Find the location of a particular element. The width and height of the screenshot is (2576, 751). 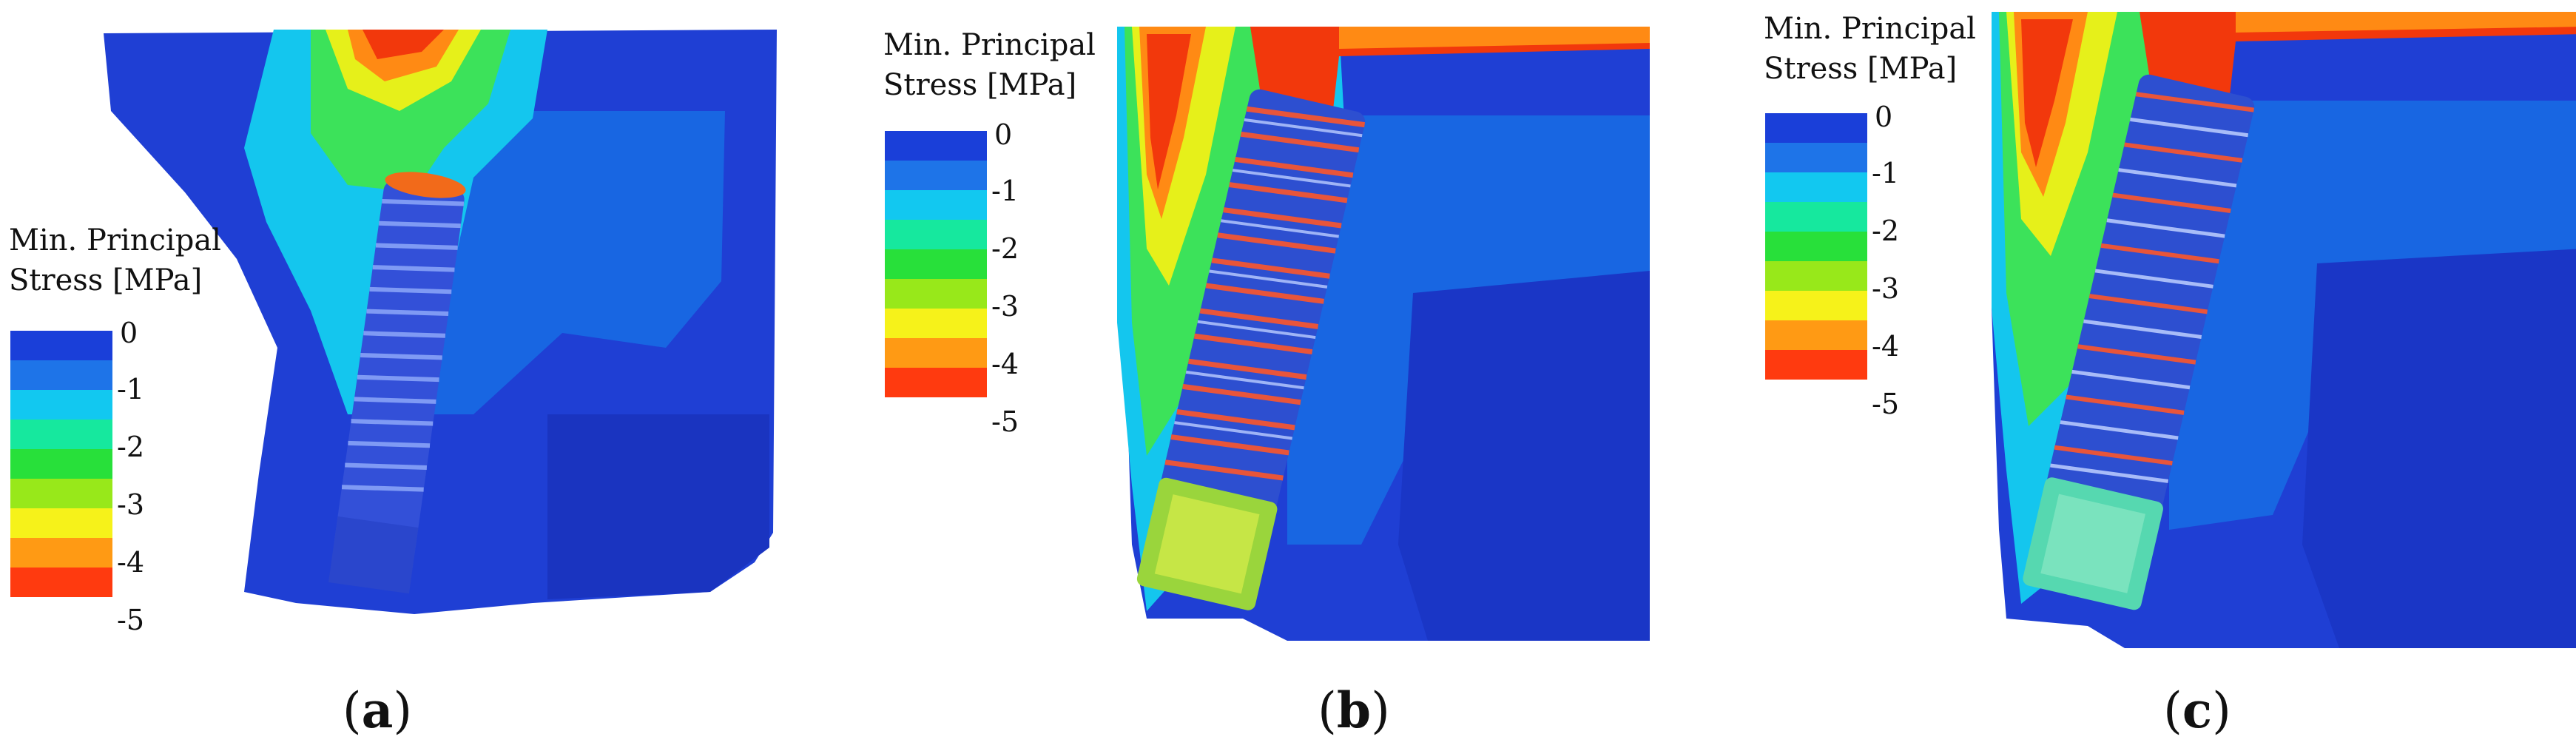

legend-colorbar-a is located at coordinates (61, 464).